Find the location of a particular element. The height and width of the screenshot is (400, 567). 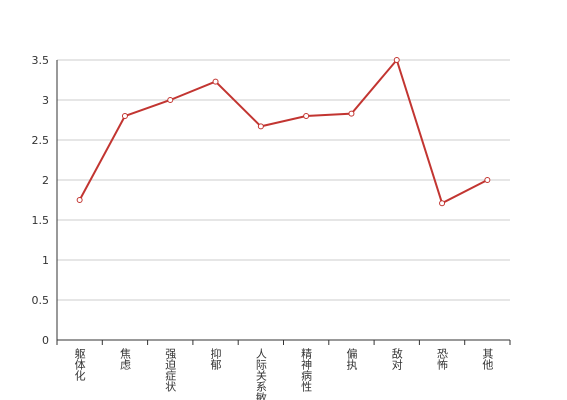

y-tick-label: 1.5 is located at coordinates (41, 220).